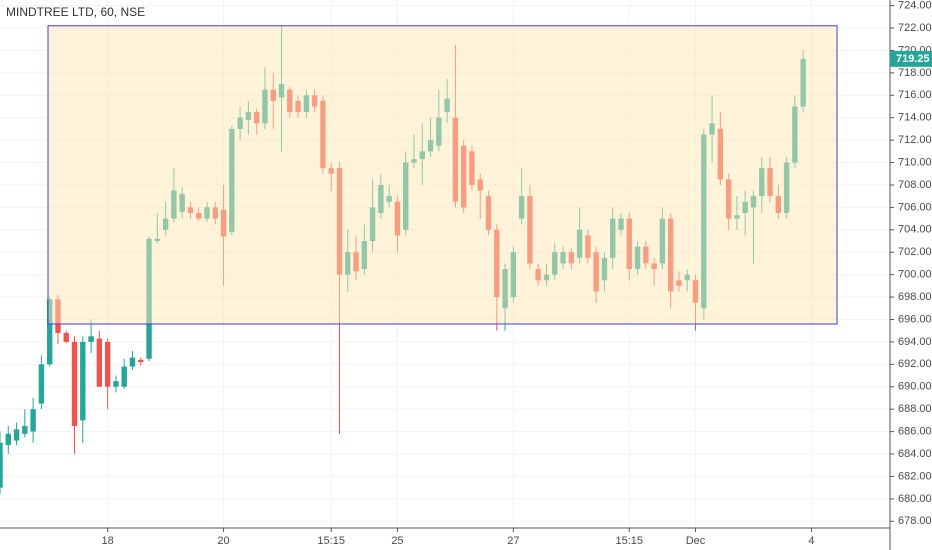 This screenshot has width=932, height=550. I want to click on y-tick-label: 694.00, so click(915, 342).